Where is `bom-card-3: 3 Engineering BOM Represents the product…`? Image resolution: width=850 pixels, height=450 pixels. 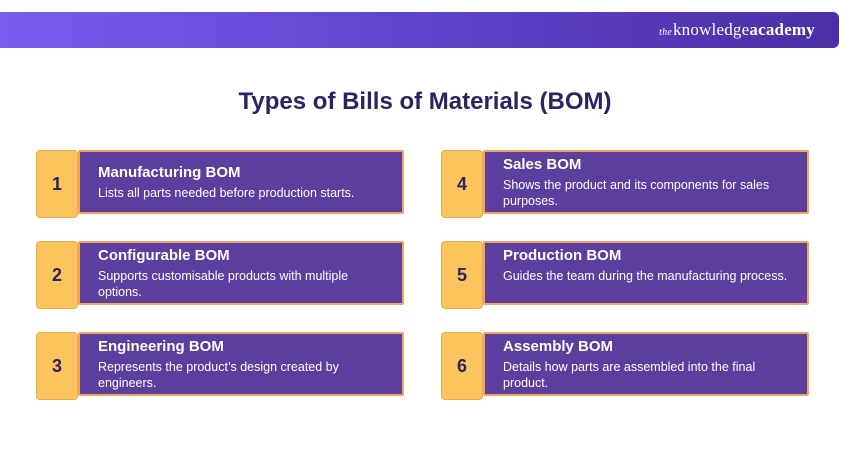
bom-card-3: 3 Engineering BOM Represents the product… is located at coordinates (223, 366).